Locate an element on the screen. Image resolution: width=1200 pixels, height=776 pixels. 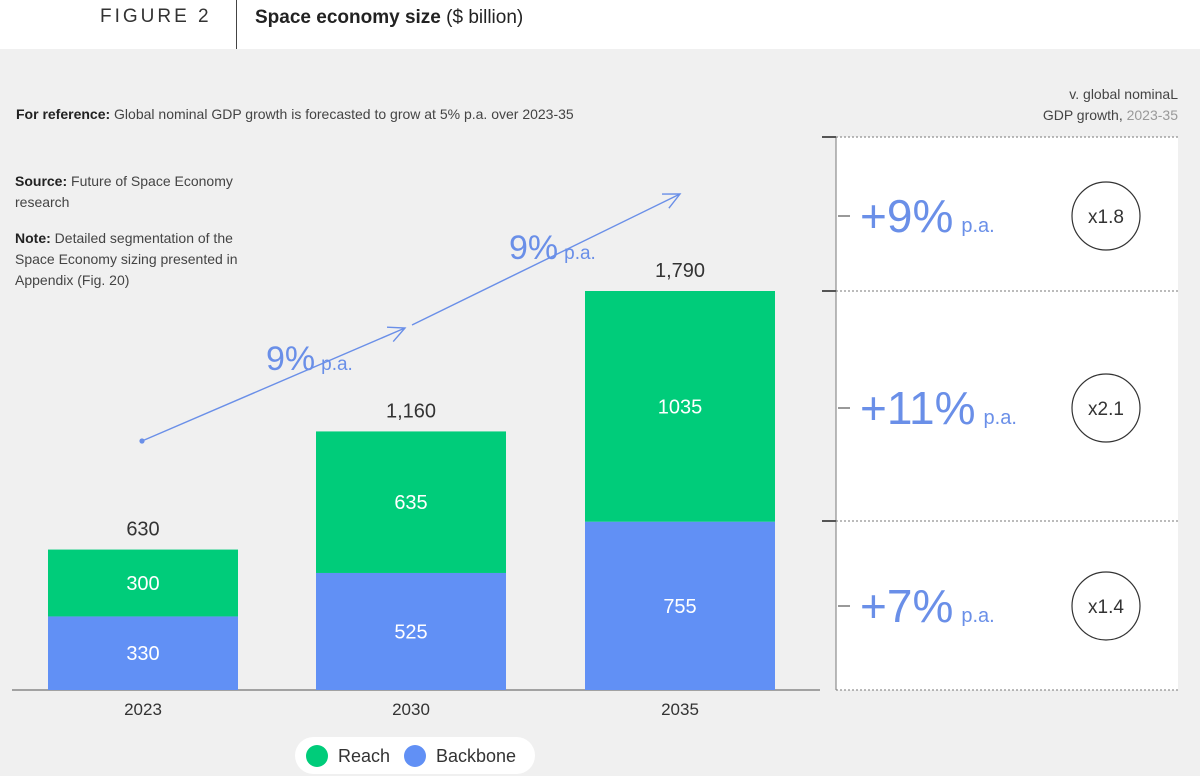
bar-reach-value-2035: 1035 is located at coordinates (680, 407).